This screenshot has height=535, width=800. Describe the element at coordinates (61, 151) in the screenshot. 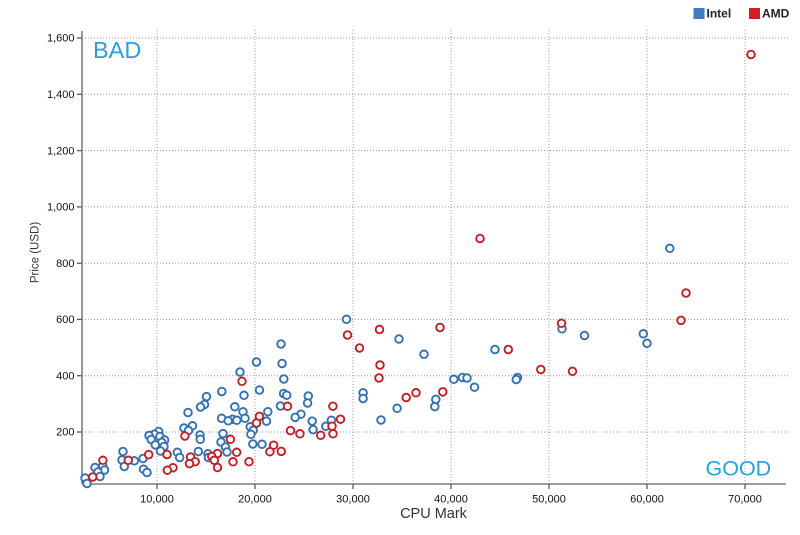

I see `svg-text: 1,200` at that location.